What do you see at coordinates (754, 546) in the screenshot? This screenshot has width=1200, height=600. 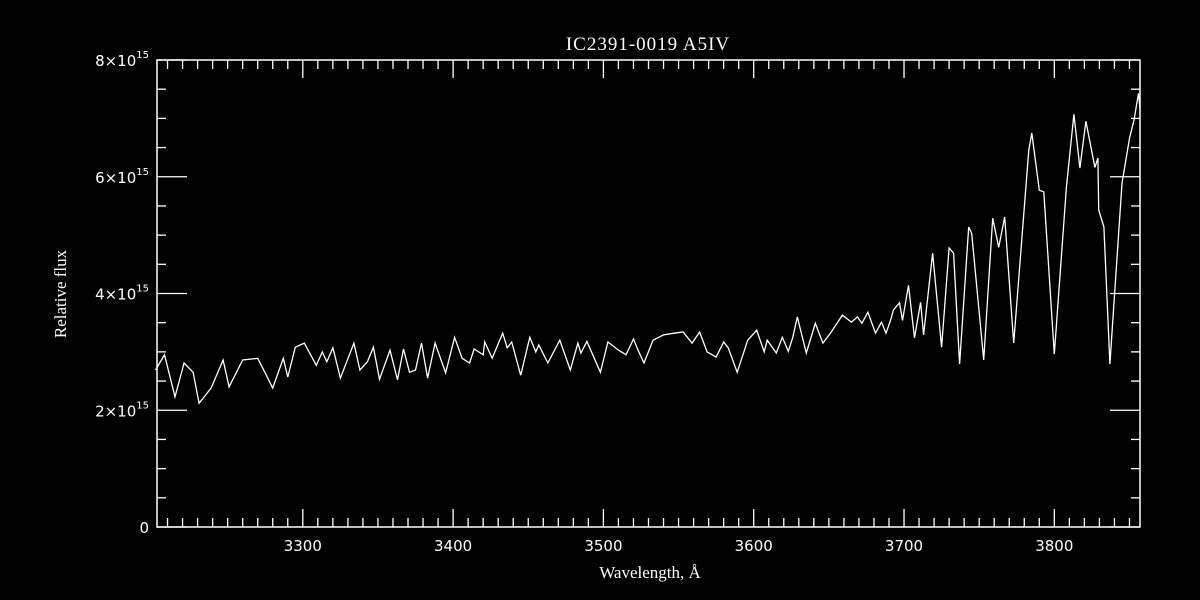 I see `x-tick-label: 3600` at bounding box center [754, 546].